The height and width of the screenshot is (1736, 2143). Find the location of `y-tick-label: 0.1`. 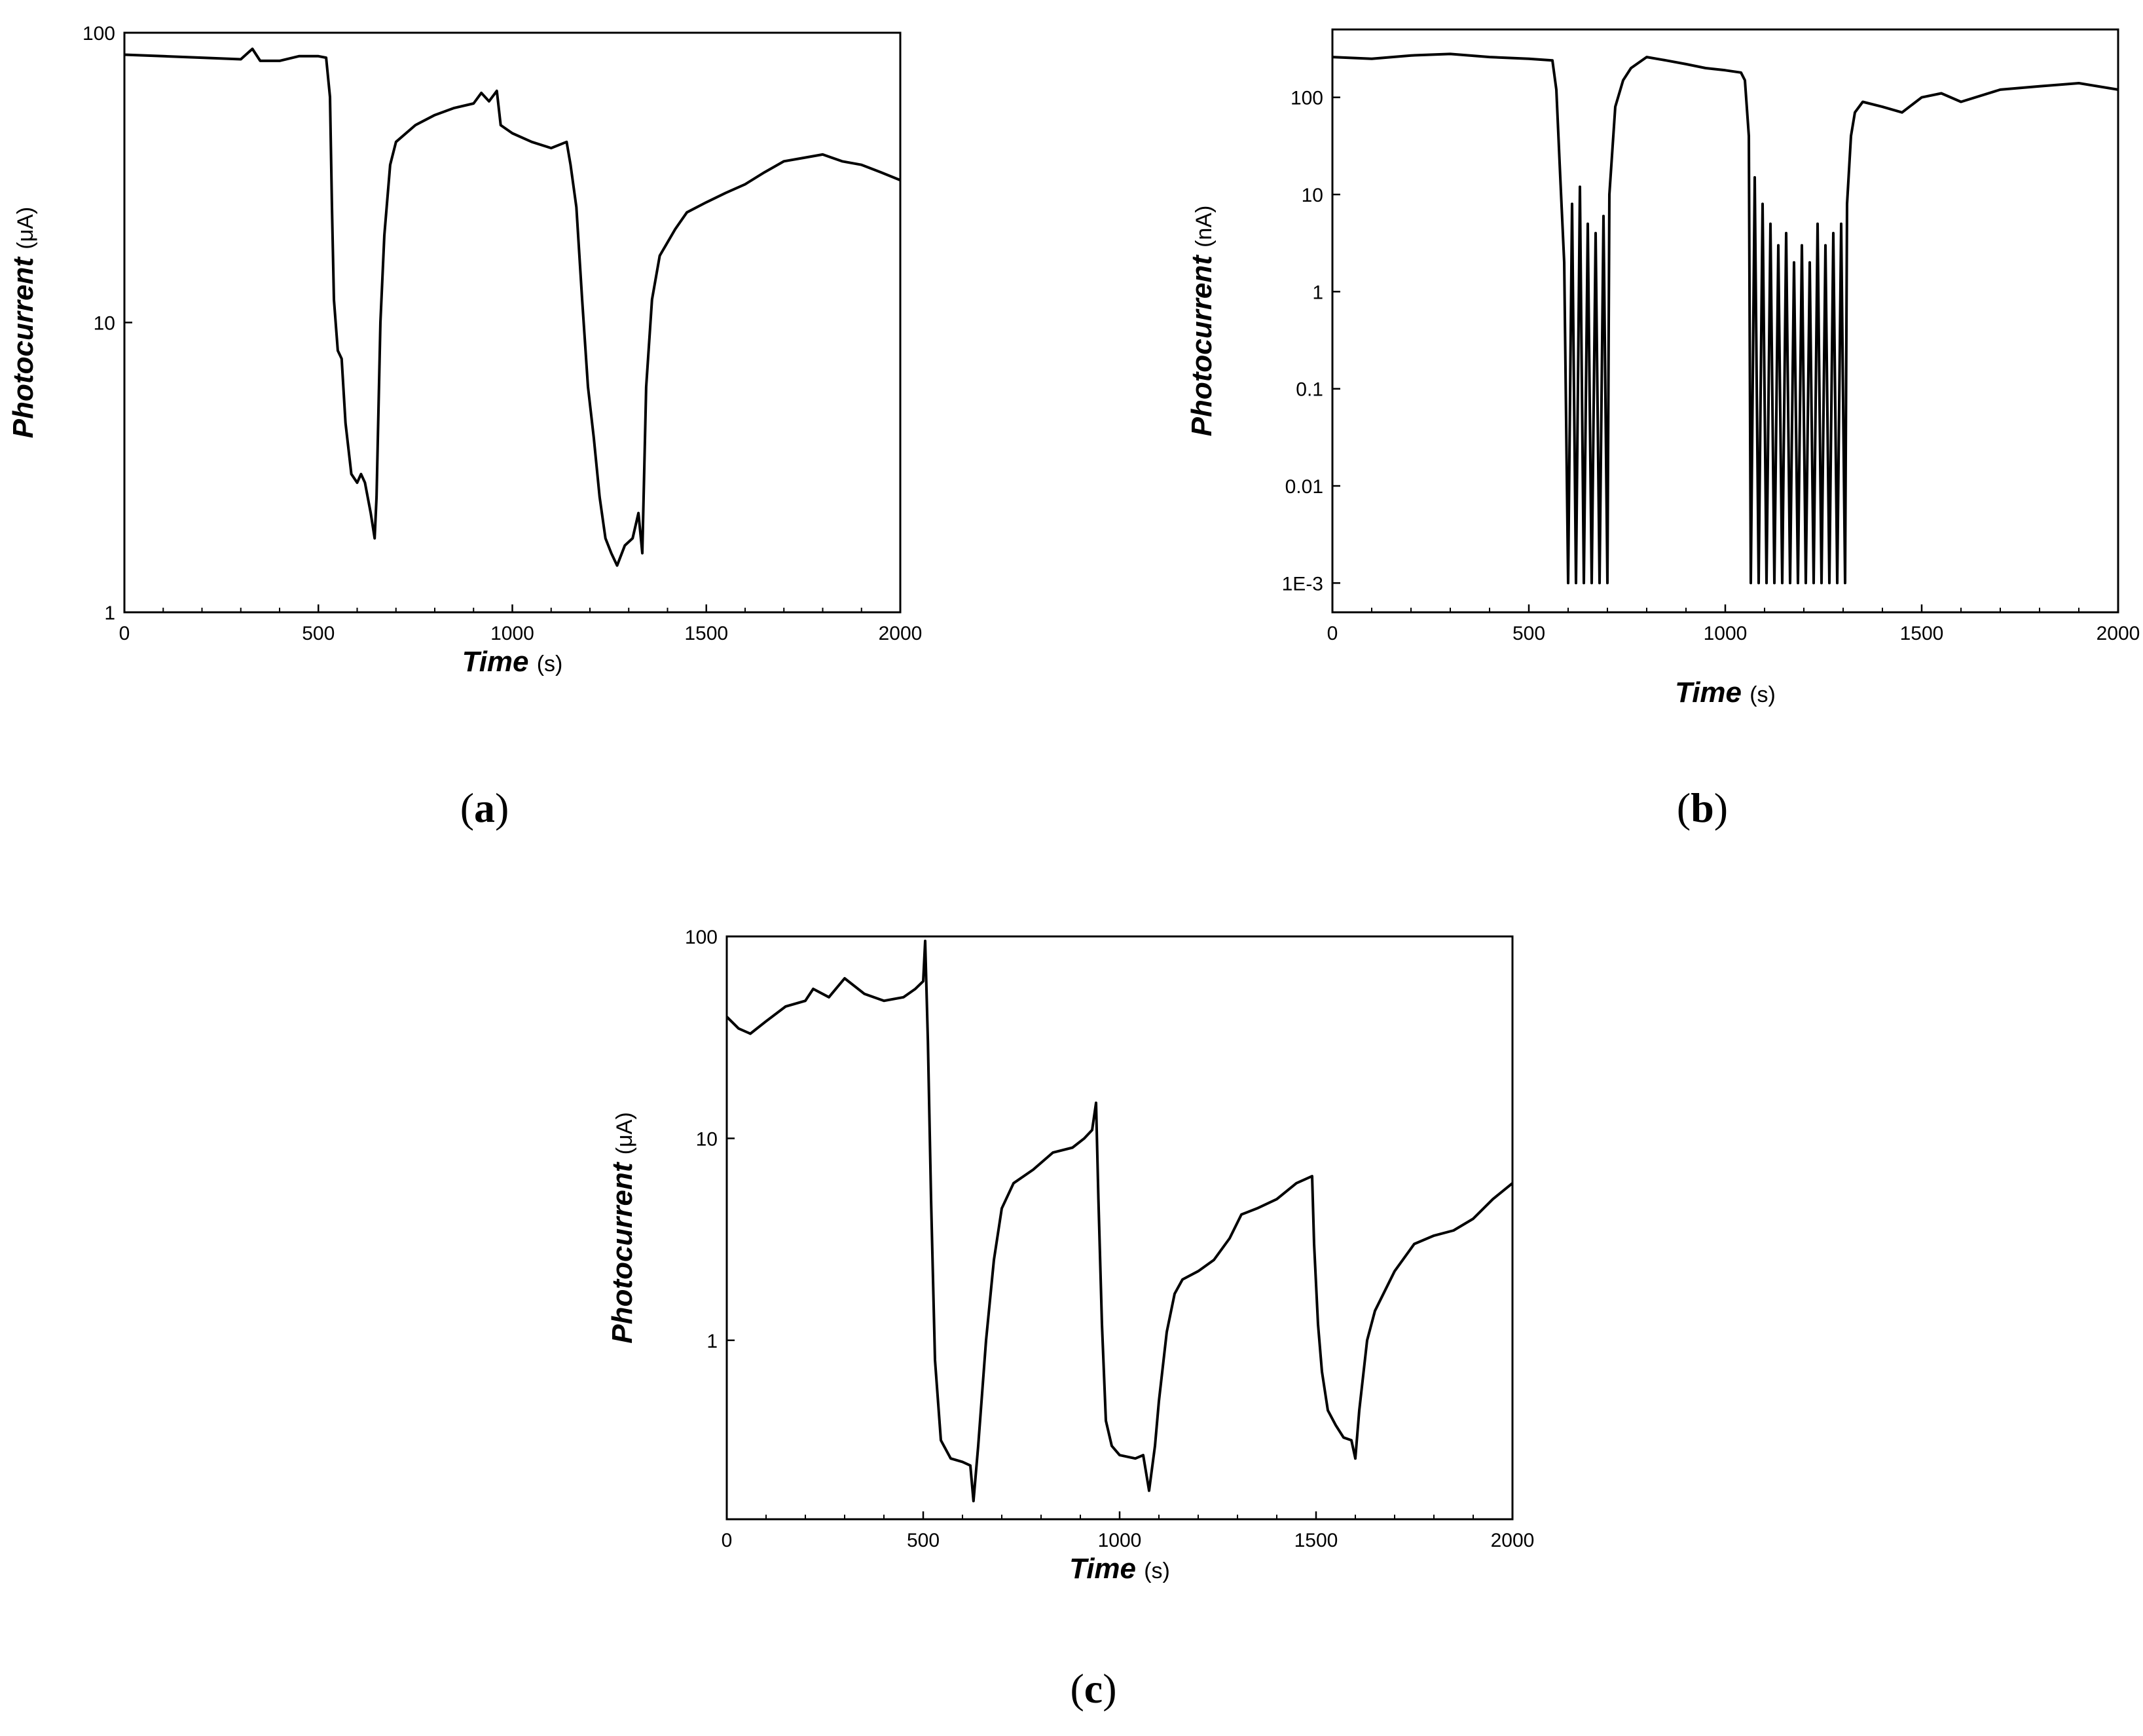

y-tick-label: 0.1 is located at coordinates (1309, 390).